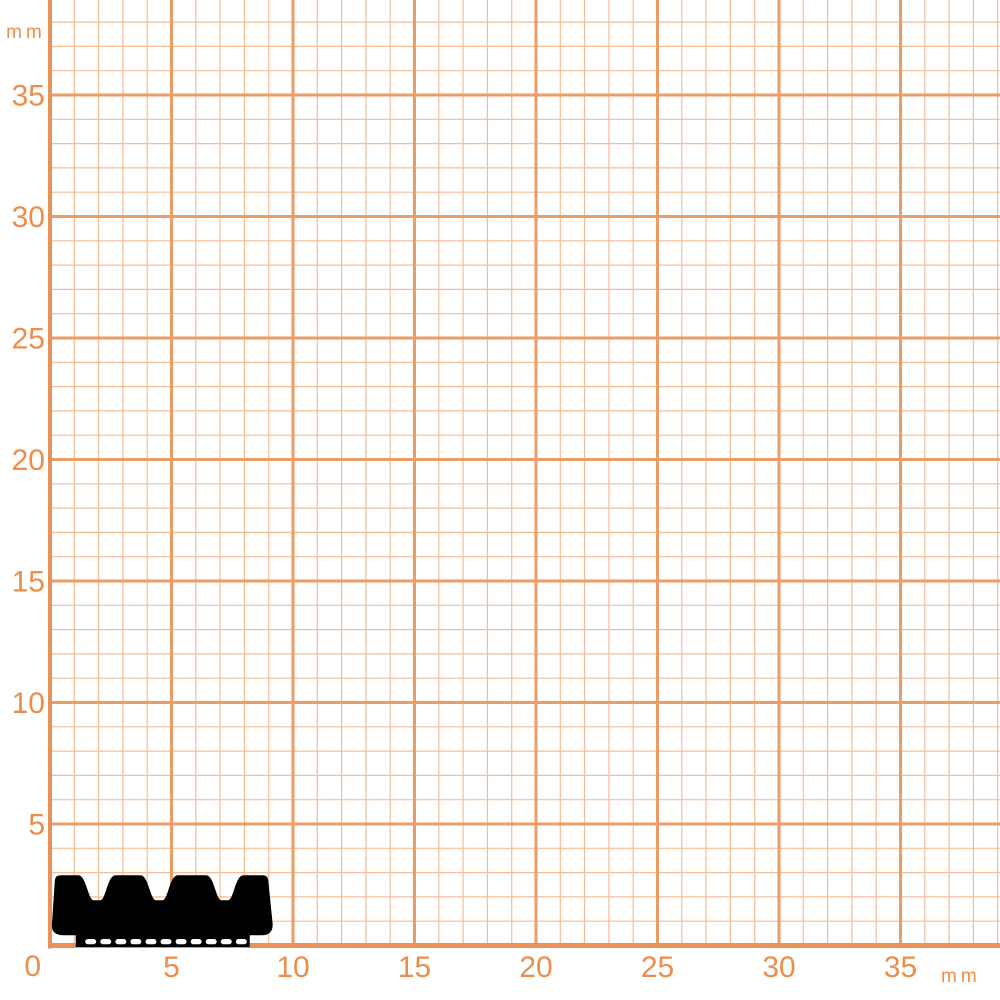  Describe the element at coordinates (28, 582) in the screenshot. I see `y-tick-label-15: 15` at that location.